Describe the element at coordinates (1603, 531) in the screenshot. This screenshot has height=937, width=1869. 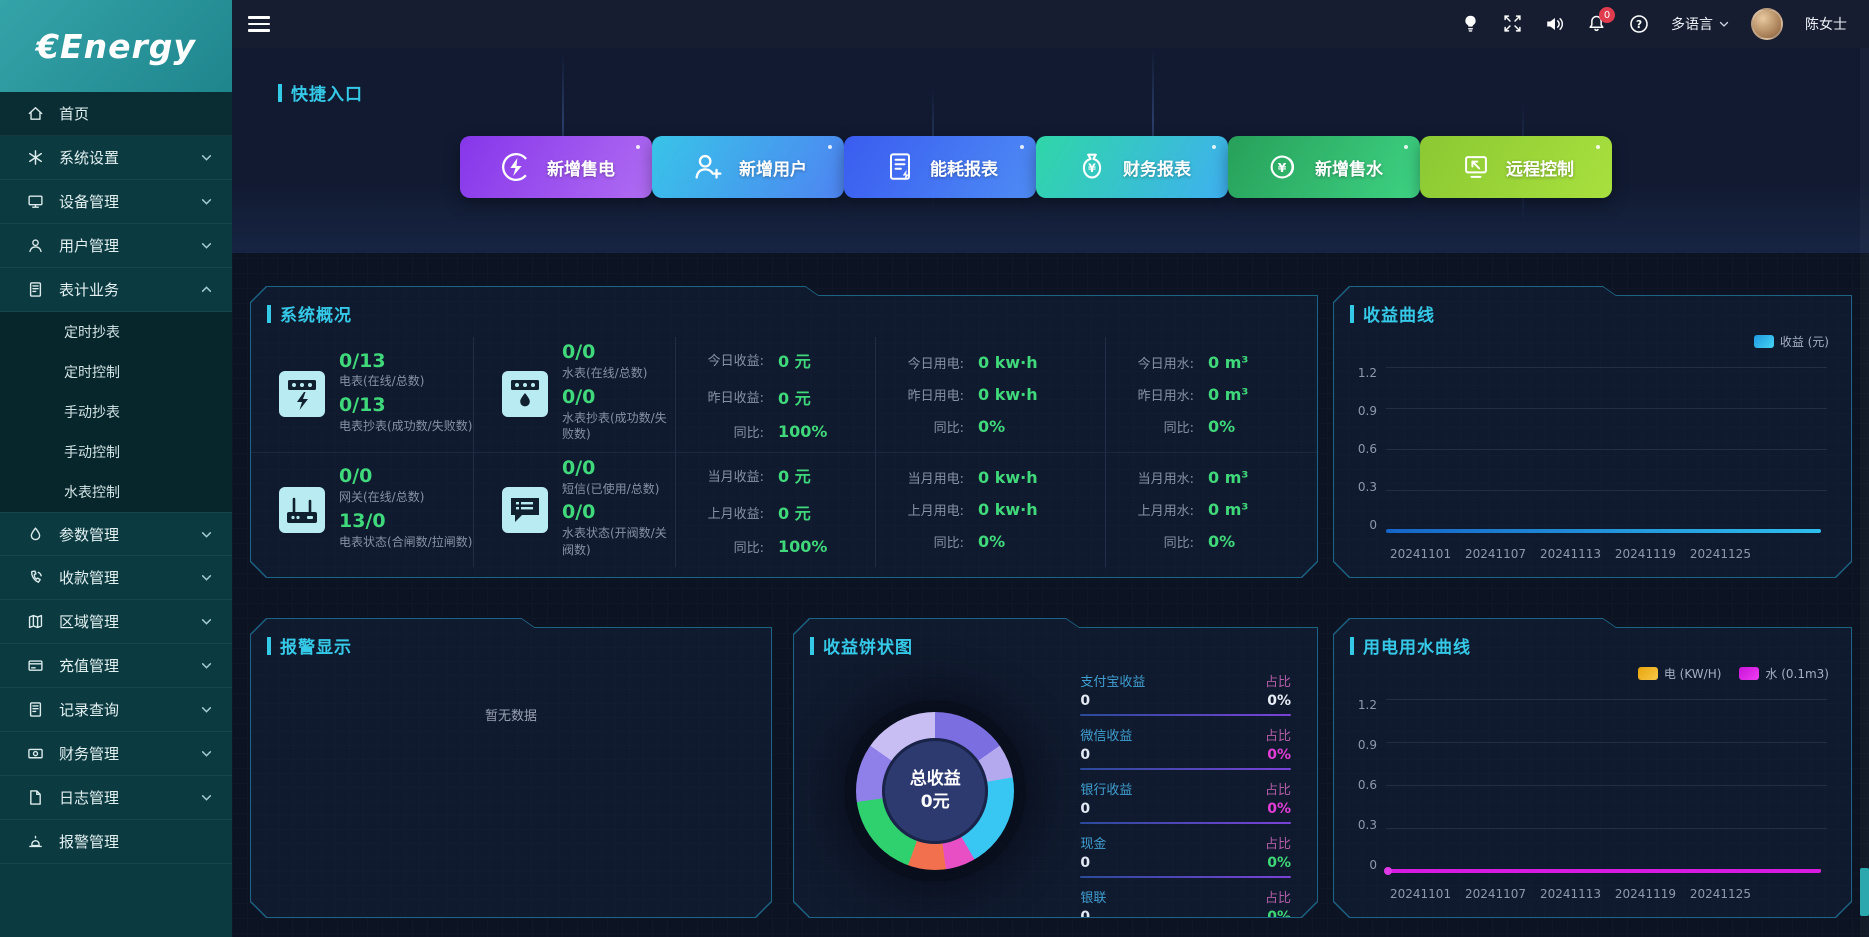
I see `revenue-data-line` at that location.